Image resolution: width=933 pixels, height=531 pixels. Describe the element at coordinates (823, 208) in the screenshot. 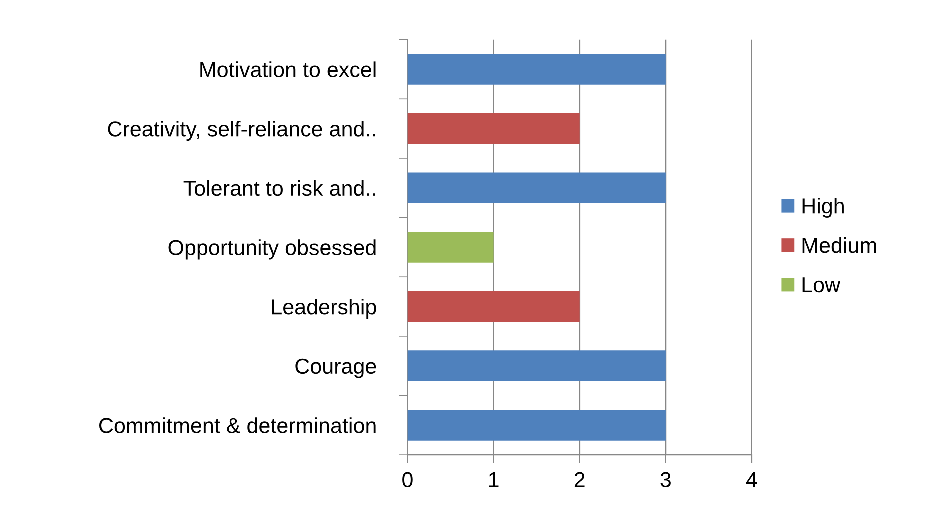

I see `legend-label: High` at that location.